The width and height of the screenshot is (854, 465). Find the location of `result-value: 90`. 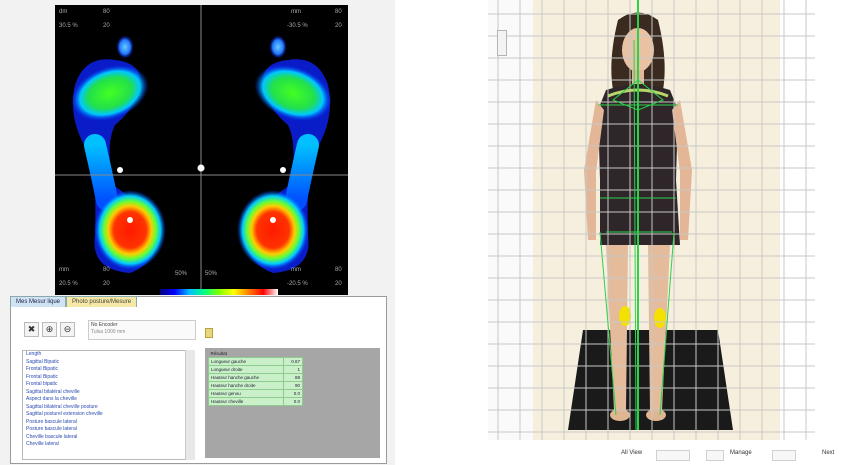

result-value: 90 is located at coordinates (293, 385).